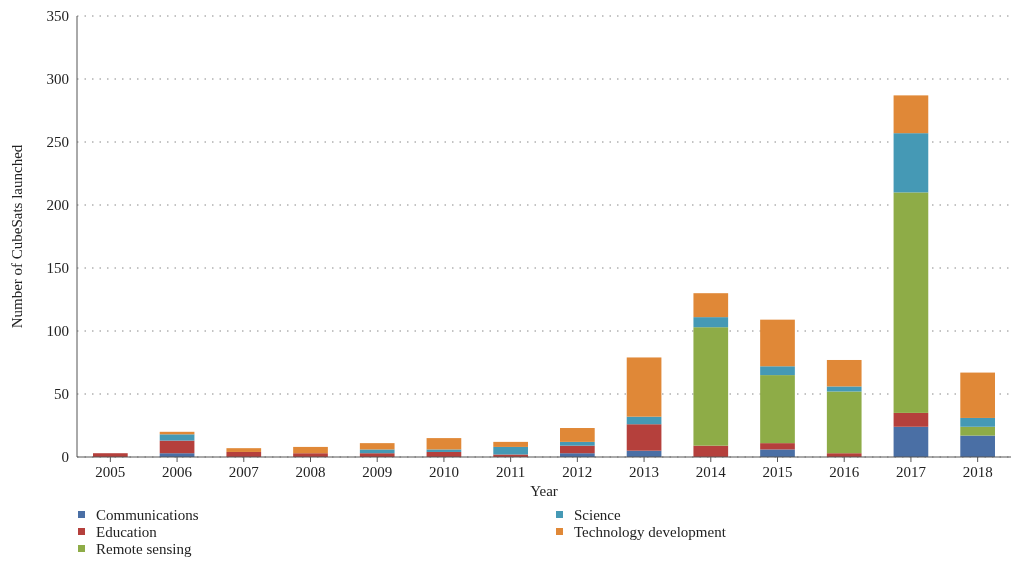  Describe the element at coordinates (544, 491) in the screenshot. I see `x-axis-title: Year` at that location.